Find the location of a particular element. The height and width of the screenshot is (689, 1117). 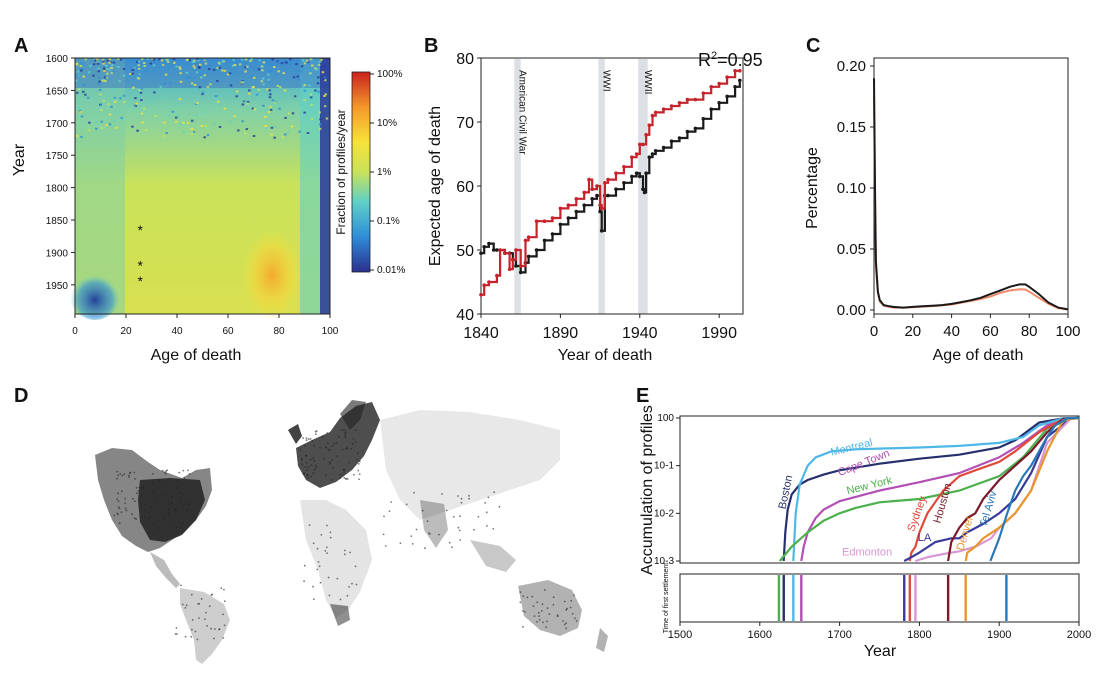

x-tick-label: 1840 is located at coordinates (481, 333).